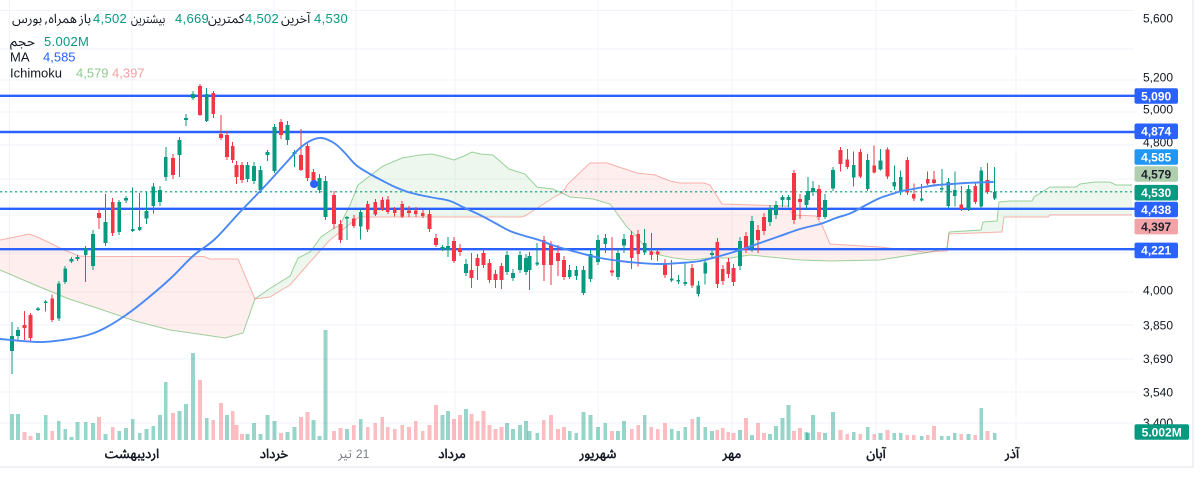  Describe the element at coordinates (1156, 96) in the screenshot. I see `svg-text: 5,090` at that location.